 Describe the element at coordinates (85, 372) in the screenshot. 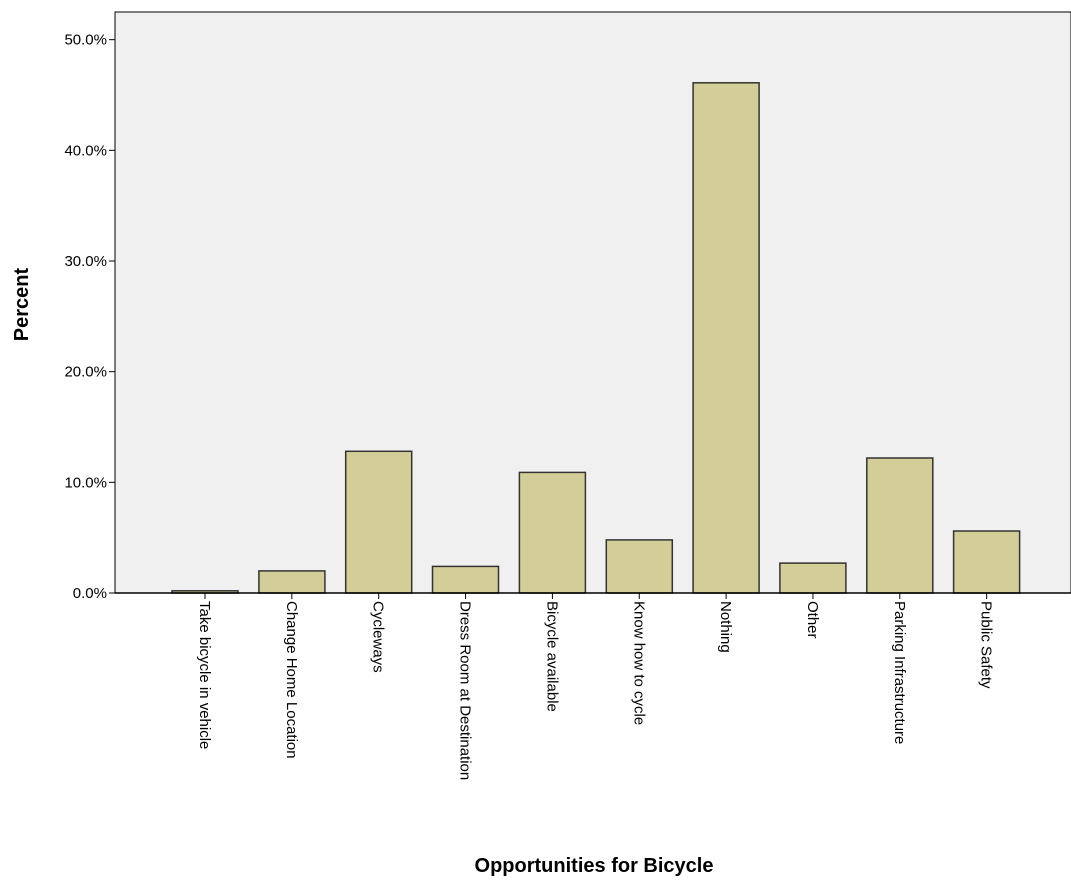

I see `y-tick-label: 20.0%` at that location.